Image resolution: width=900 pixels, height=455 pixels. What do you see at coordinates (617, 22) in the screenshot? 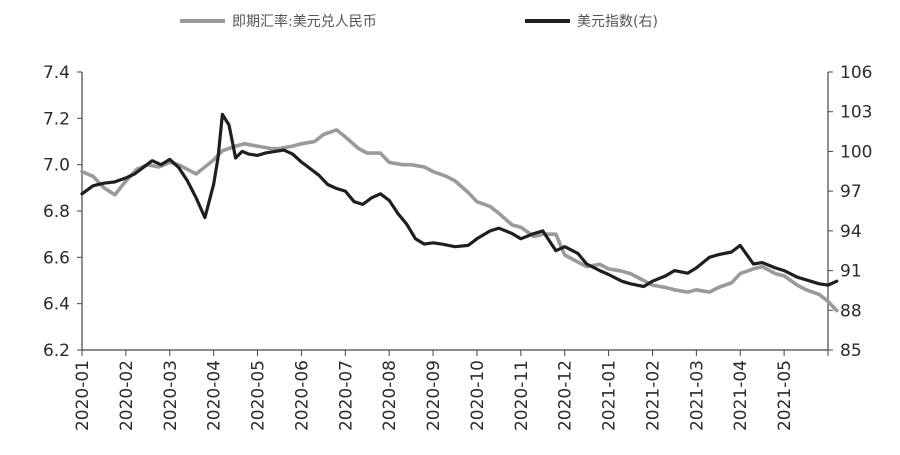
I see `legend-label-dxy: 美元指数(右)` at bounding box center [617, 22].